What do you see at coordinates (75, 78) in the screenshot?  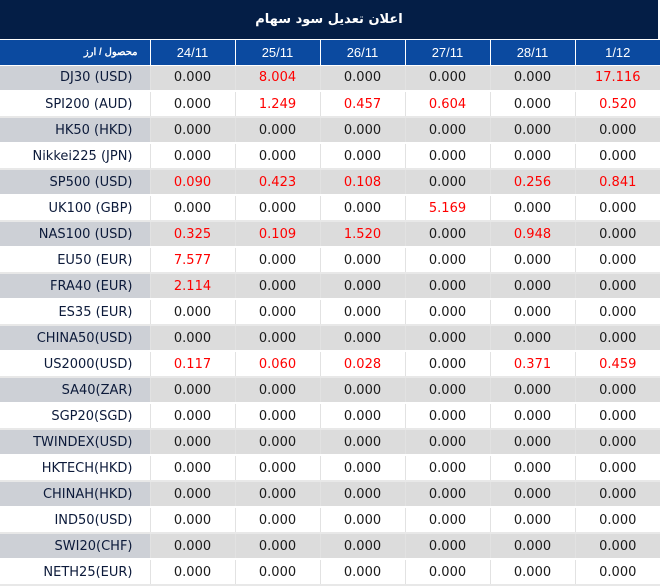 I see `product-name-cell: DJ30 (USD)` at bounding box center [75, 78].